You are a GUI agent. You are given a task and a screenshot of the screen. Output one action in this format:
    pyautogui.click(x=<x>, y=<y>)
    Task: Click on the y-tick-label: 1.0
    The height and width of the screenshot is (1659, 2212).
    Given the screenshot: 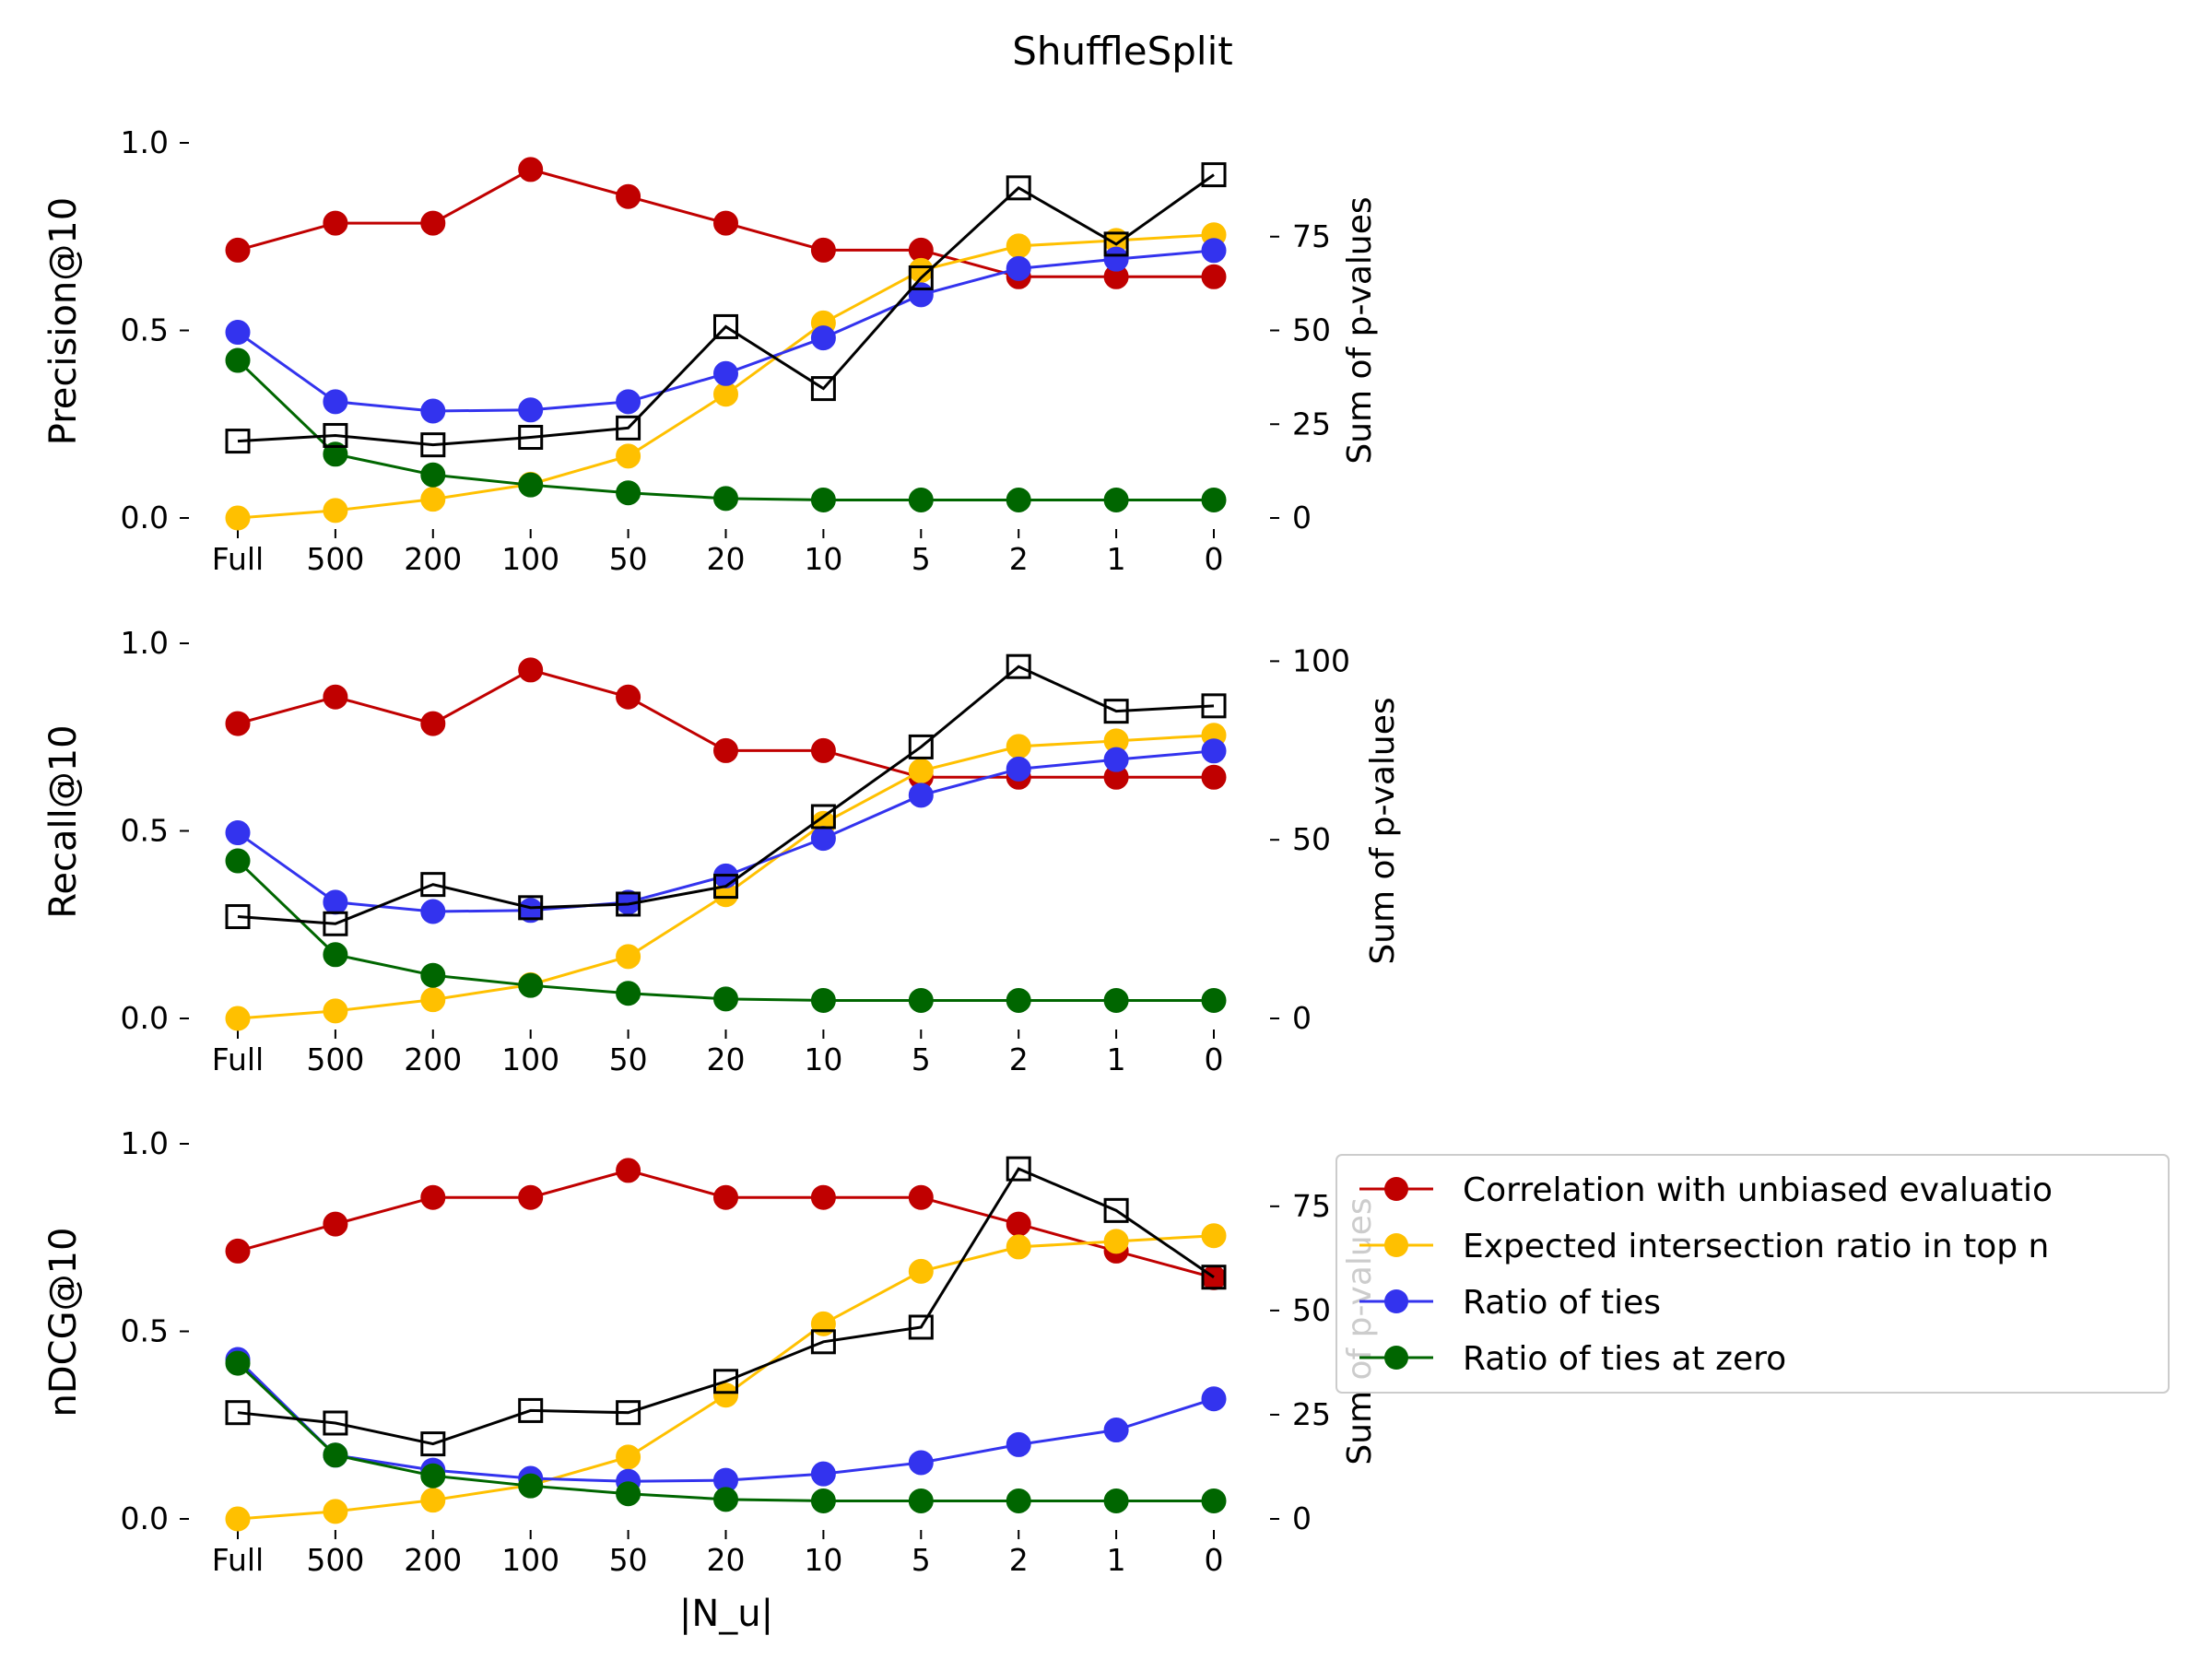 What is the action you would take?
    pyautogui.click(x=145, y=1143)
    